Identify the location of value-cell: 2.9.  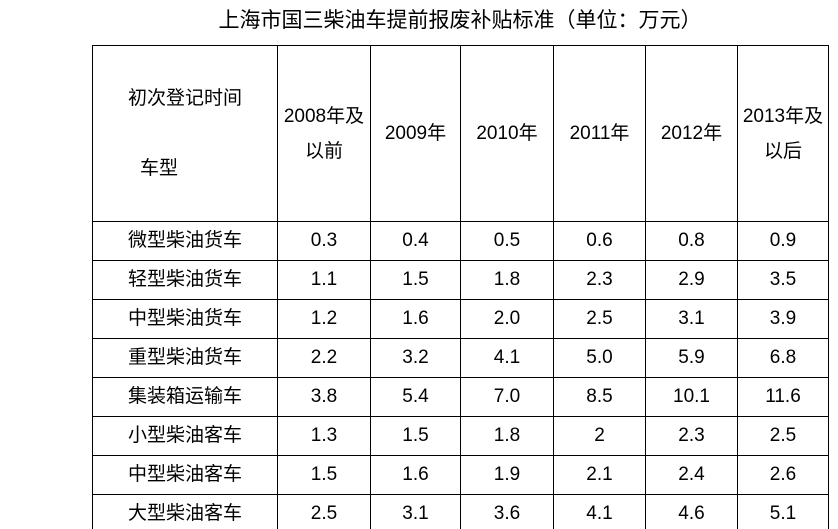
(691, 280).